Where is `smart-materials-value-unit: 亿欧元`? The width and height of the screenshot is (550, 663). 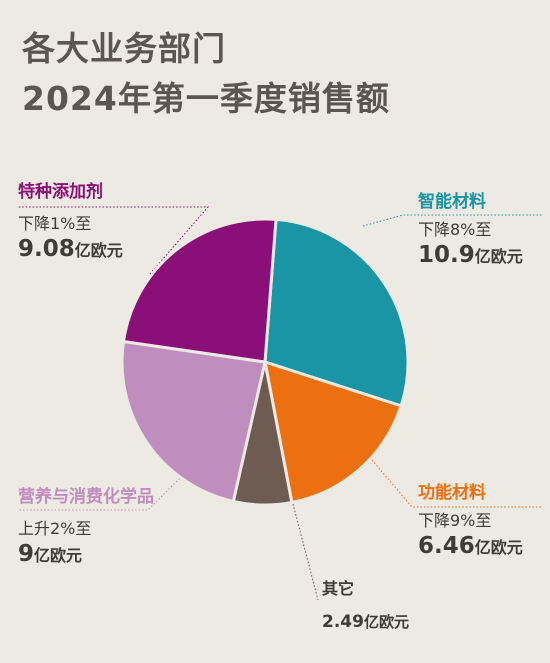 smart-materials-value-unit: 亿欧元 is located at coordinates (498, 256).